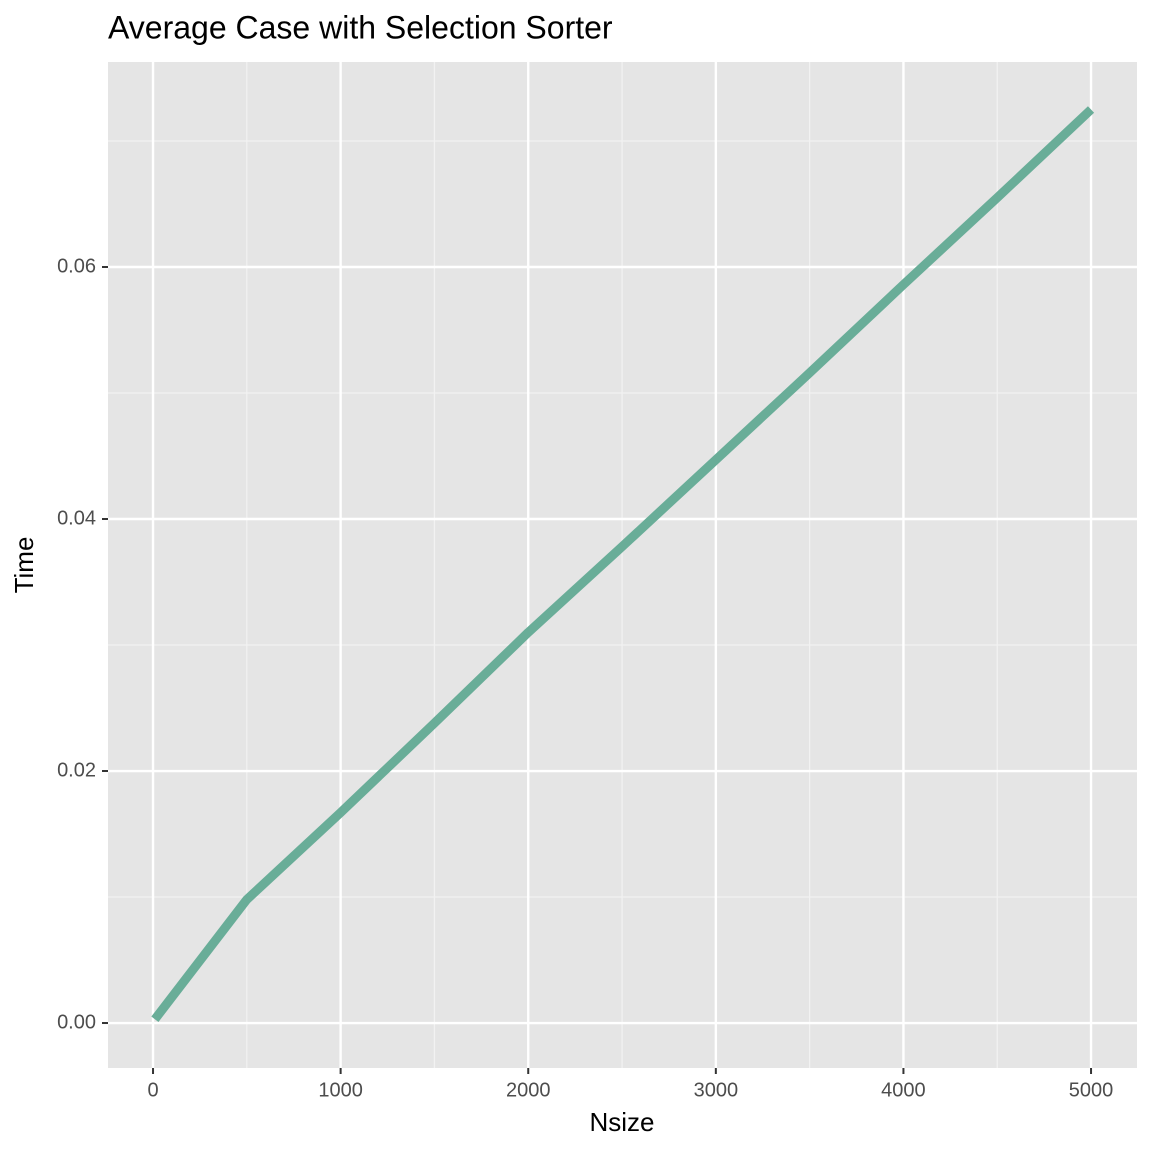 The height and width of the screenshot is (1152, 1152). I want to click on x-tick-label: 5000, so click(1091, 1090).